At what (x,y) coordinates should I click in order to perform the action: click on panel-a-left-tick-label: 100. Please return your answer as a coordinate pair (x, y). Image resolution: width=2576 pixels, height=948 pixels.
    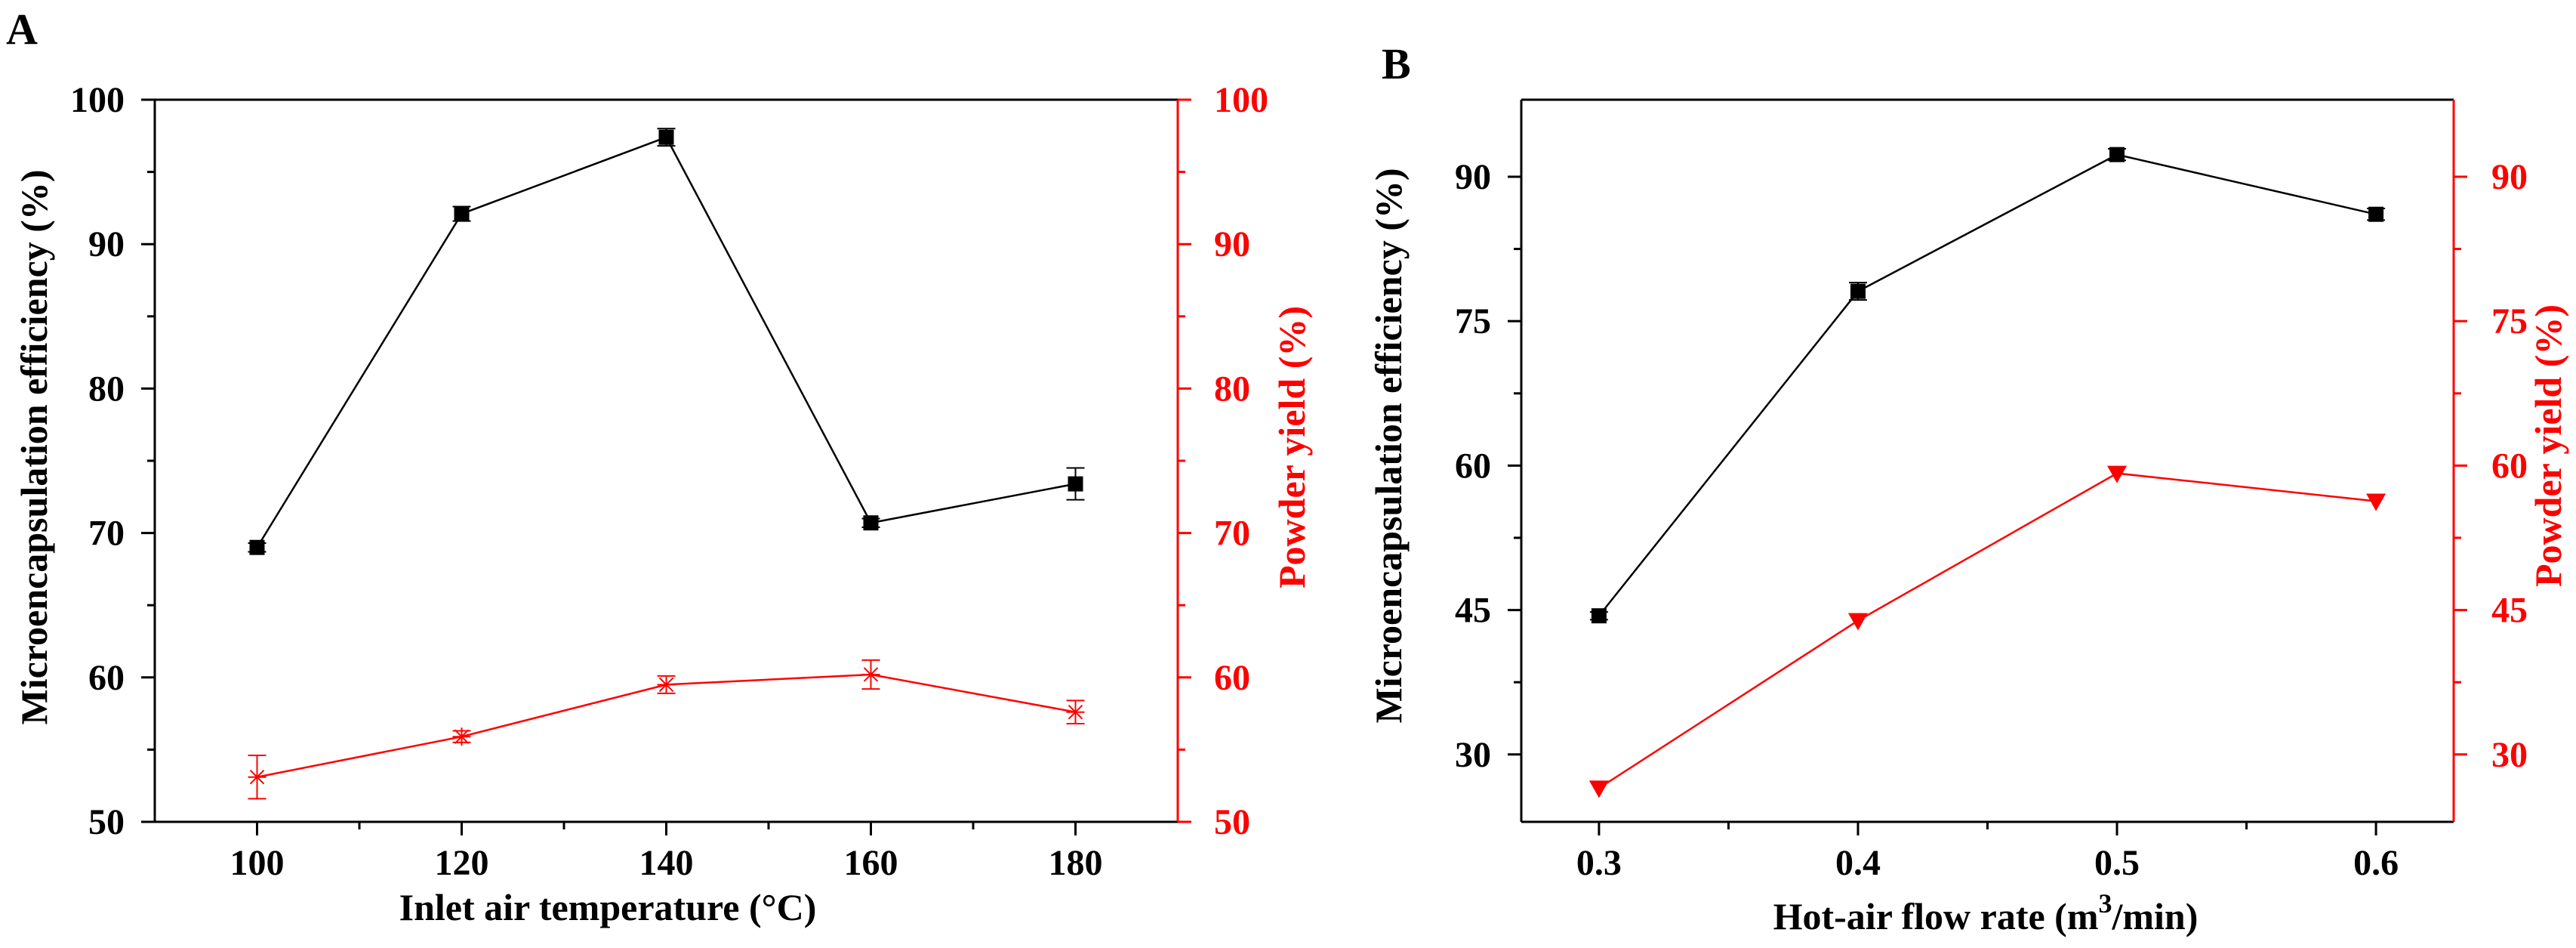
    Looking at the image, I should click on (98, 100).